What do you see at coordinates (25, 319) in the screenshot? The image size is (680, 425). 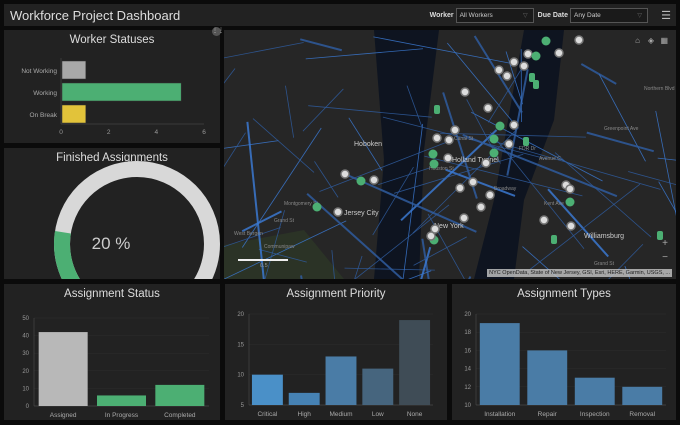 I see `y-tick-label: 50` at bounding box center [25, 319].